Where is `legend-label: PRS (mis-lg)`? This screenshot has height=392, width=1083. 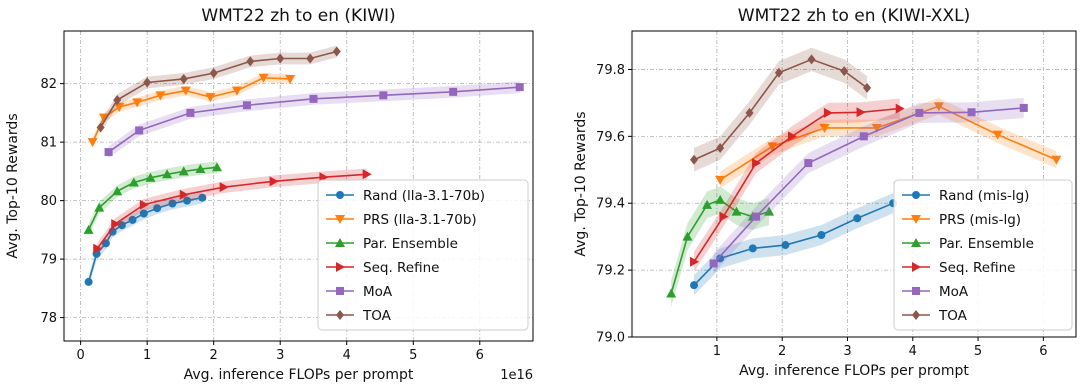 legend-label: PRS (mis-lg) is located at coordinates (980, 220).